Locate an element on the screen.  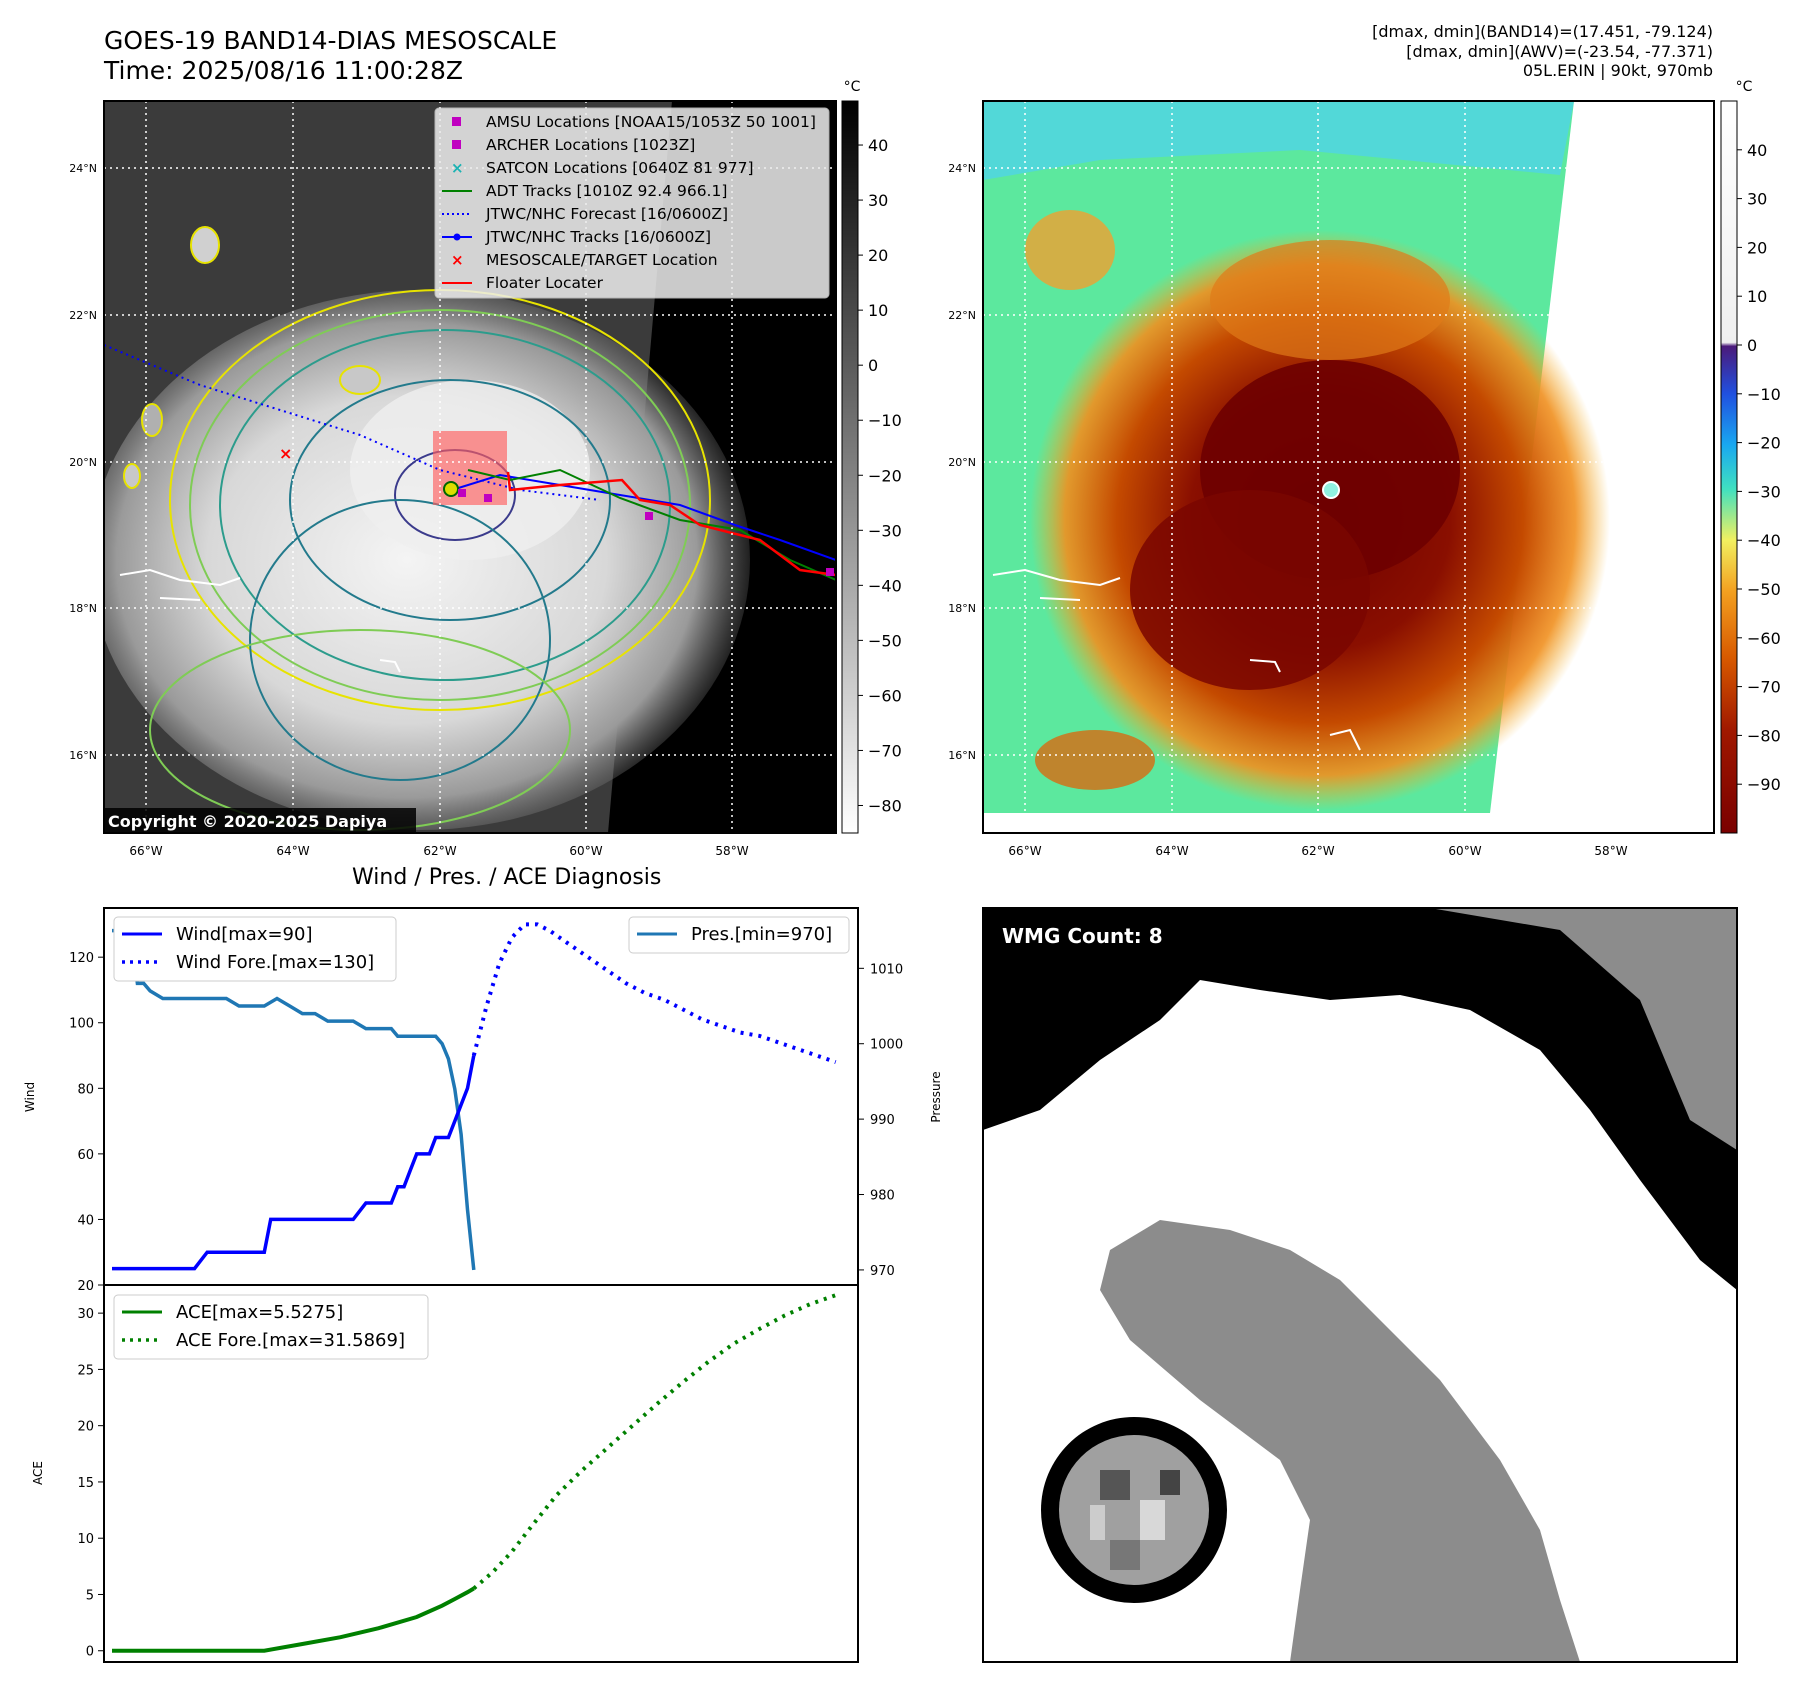
lon-label-right: 58°W is located at coordinates (1610, 851).